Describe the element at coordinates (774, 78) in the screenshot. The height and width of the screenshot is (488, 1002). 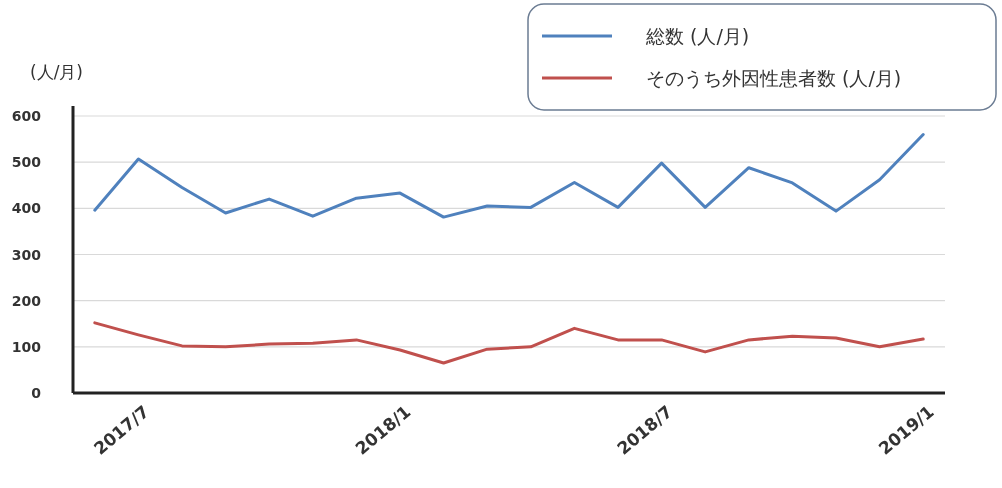
I see `legend-label: そのうち外因性患者数 (人/月)` at that location.